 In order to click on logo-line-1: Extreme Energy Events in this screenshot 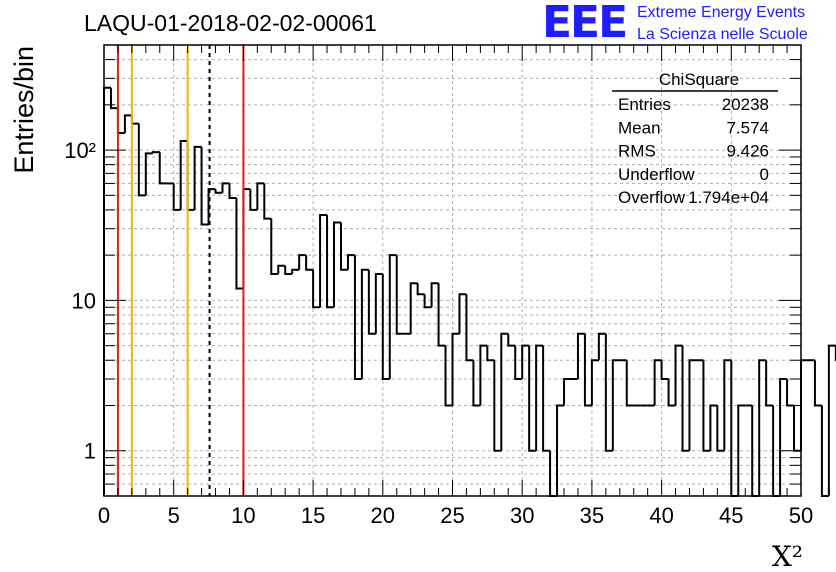, I will do `click(721, 12)`.